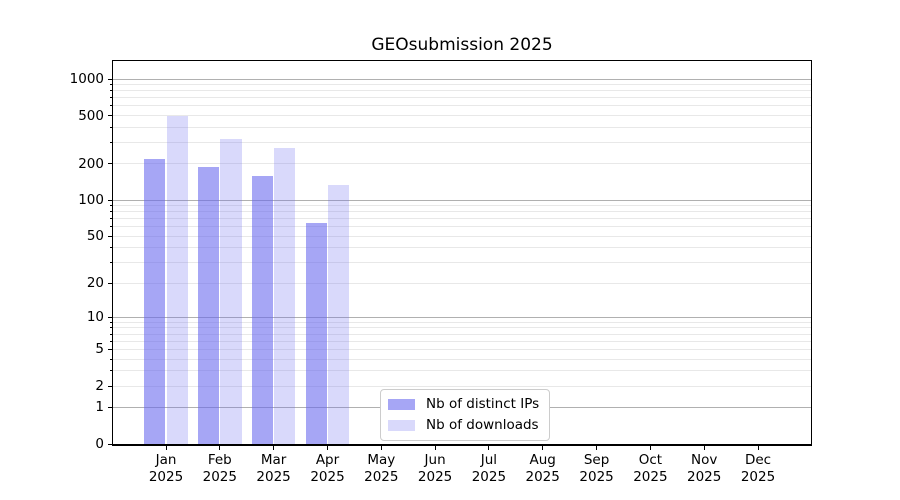  What do you see at coordinates (95, 283) in the screenshot?
I see `y-tick-label: 20` at bounding box center [95, 283].